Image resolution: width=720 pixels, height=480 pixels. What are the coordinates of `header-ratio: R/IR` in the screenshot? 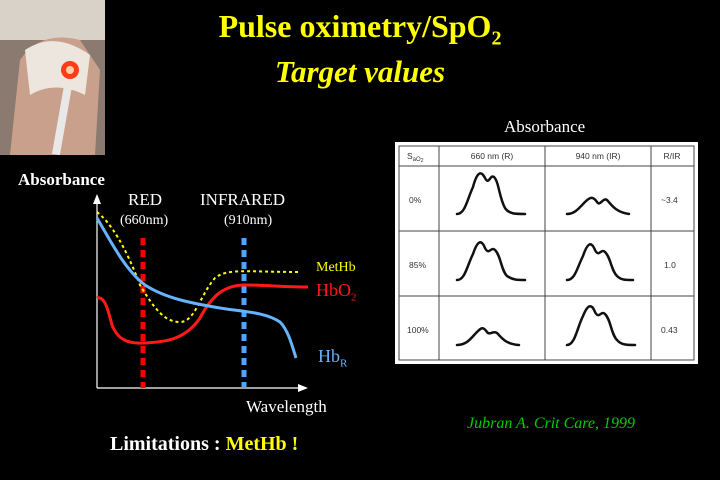 It's located at (672, 156).